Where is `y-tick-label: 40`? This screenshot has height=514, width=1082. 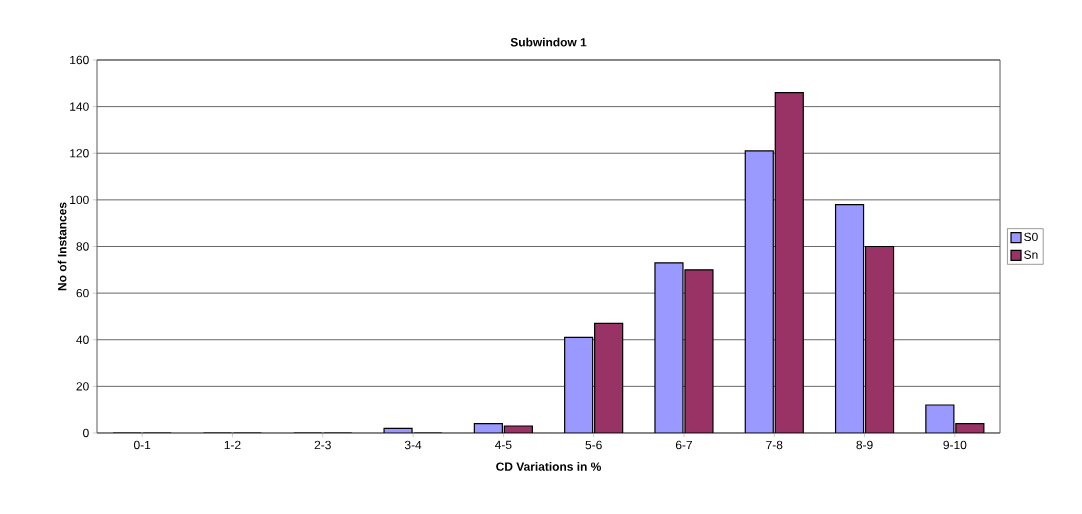 y-tick-label: 40 is located at coordinates (82, 339).